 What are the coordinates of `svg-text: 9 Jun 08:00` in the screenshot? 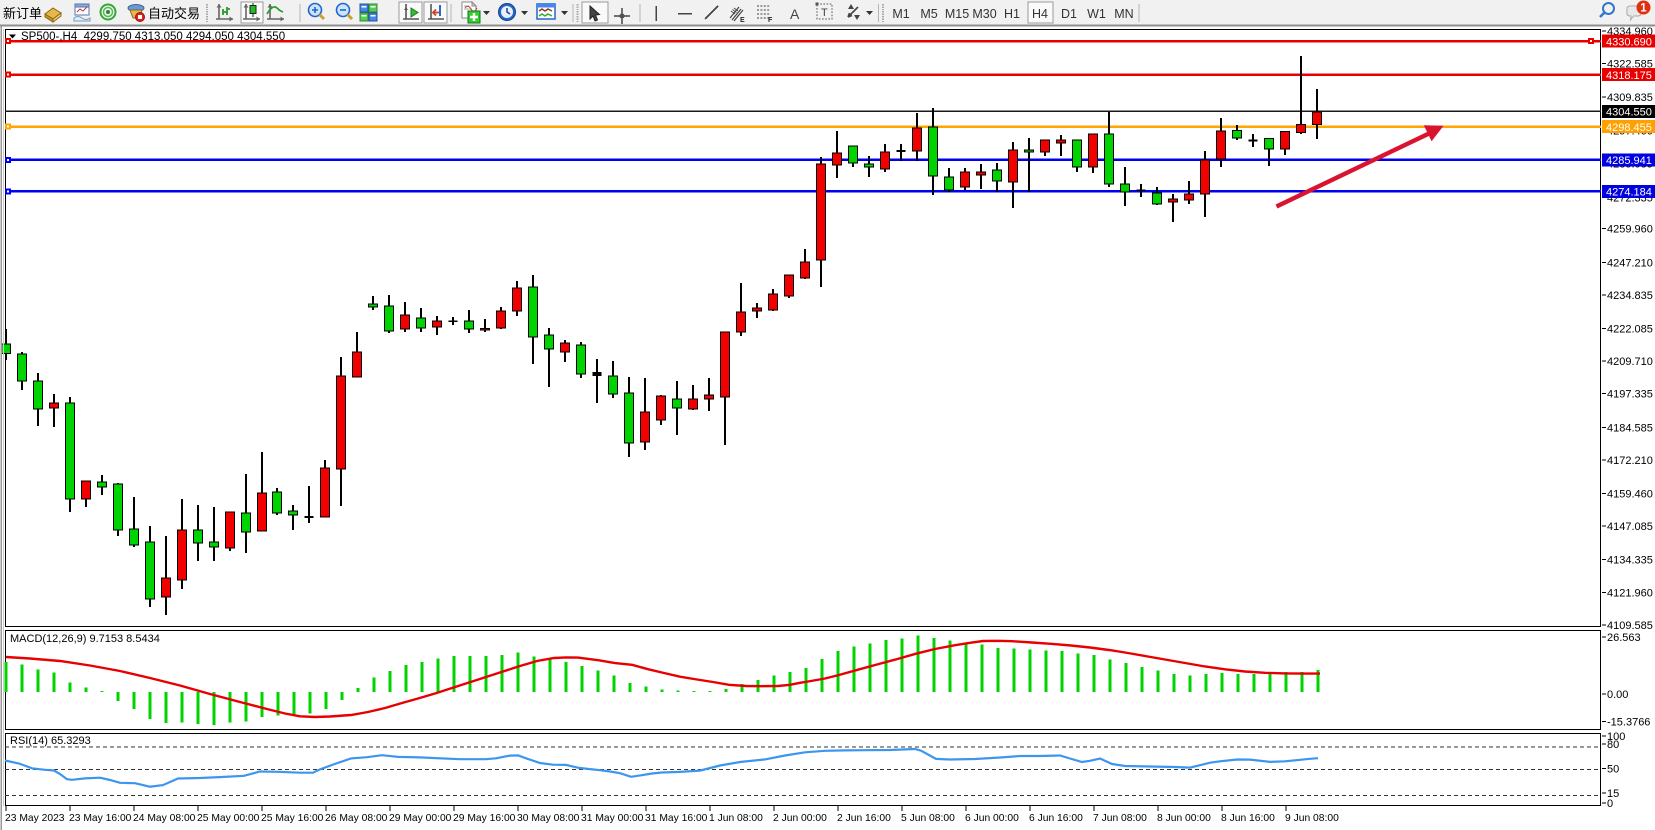 It's located at (1312, 818).